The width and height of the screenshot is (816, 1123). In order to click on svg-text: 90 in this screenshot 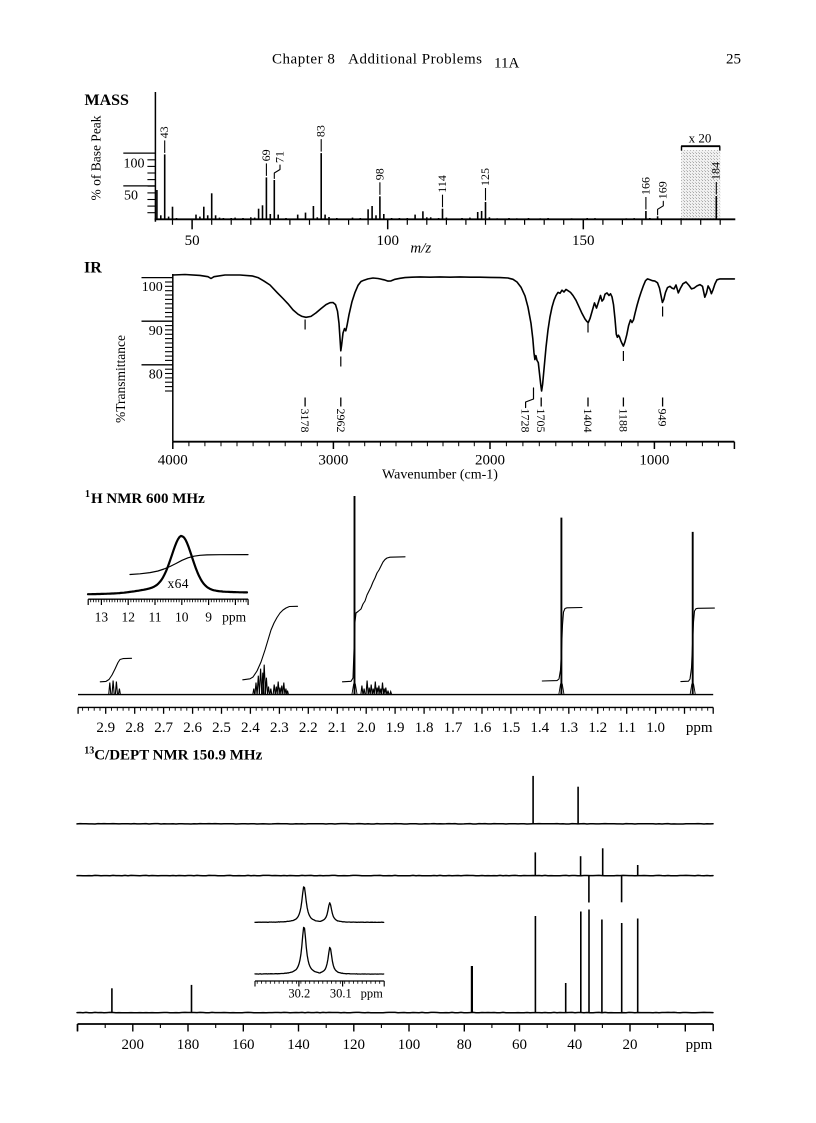, I will do `click(156, 331)`.